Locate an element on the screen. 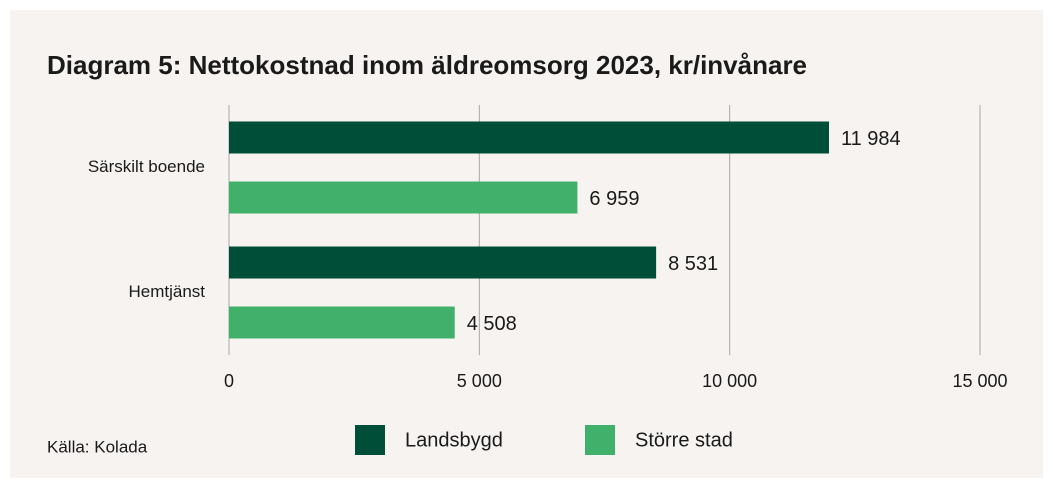 The width and height of the screenshot is (1053, 488). source-note: Källa: Kolada is located at coordinates (97, 446).